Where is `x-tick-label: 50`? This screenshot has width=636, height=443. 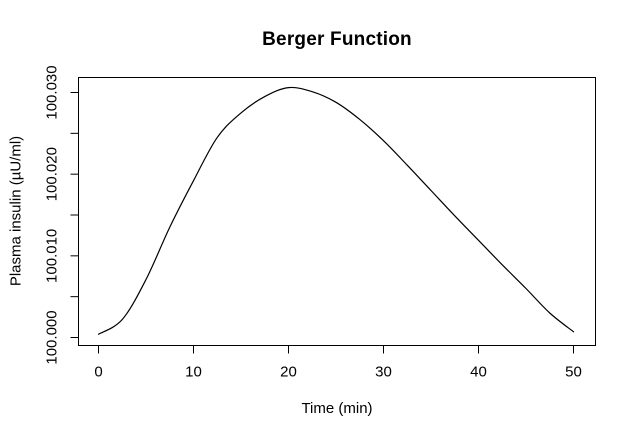
x-tick-label: 50 is located at coordinates (573, 372).